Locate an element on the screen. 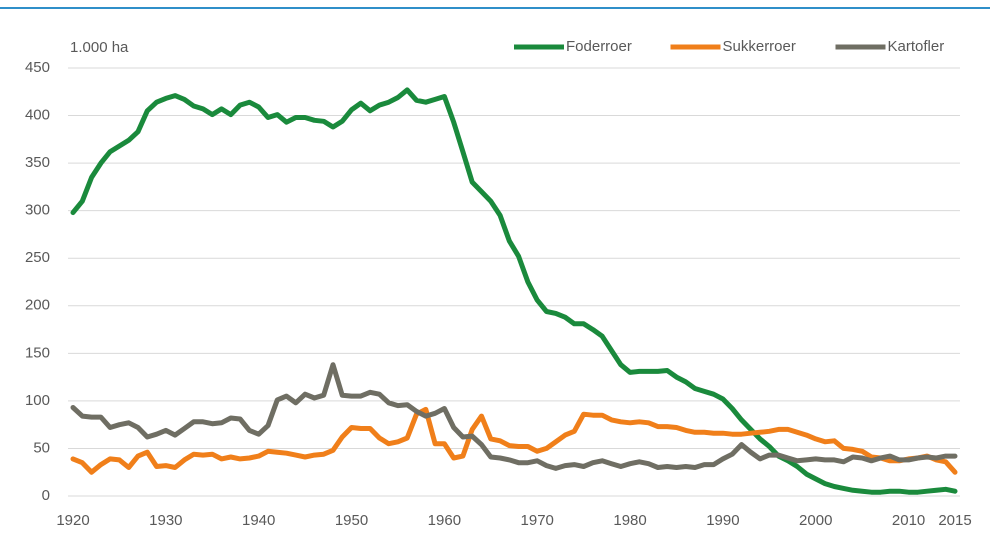  legend-label: Kartofler is located at coordinates (916, 46).